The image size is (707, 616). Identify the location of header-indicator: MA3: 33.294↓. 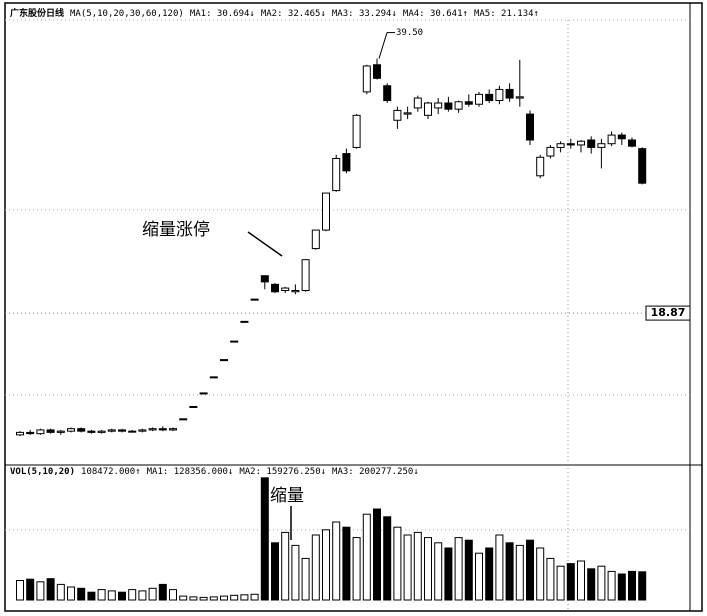
(364, 14).